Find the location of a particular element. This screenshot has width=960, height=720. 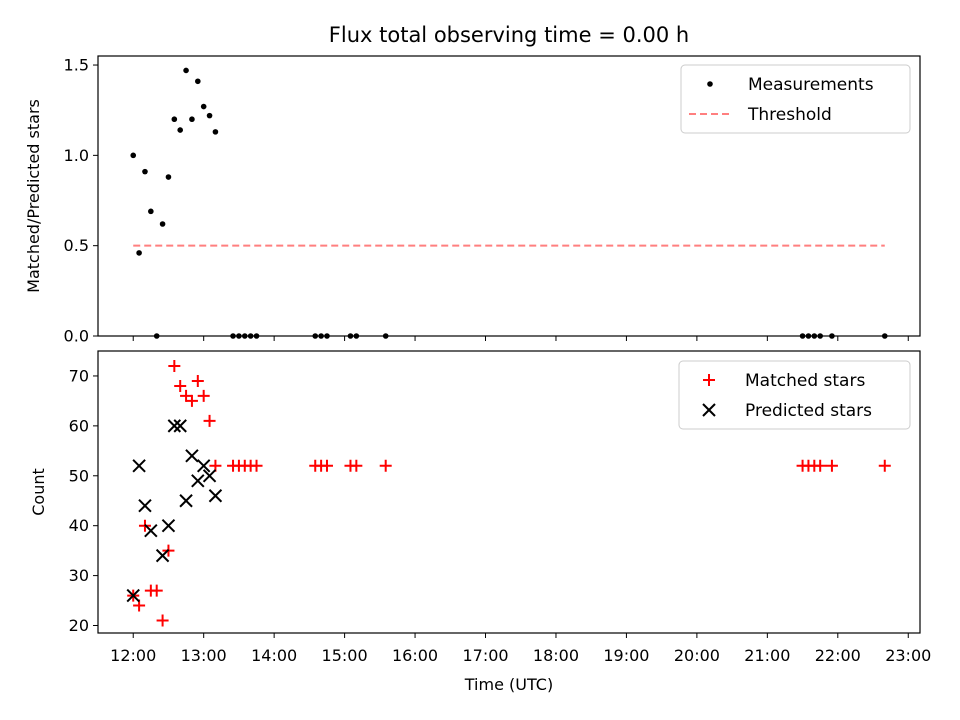

bottom-panel-legend: Matched stars Predicted stars is located at coordinates (794, 395).